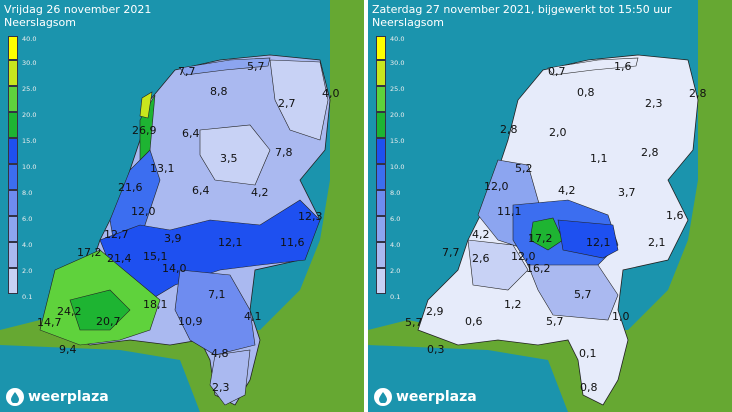 The image size is (732, 412). What do you see at coordinates (395, 297) in the screenshot?
I see `legend-label: 0.1` at bounding box center [395, 297].